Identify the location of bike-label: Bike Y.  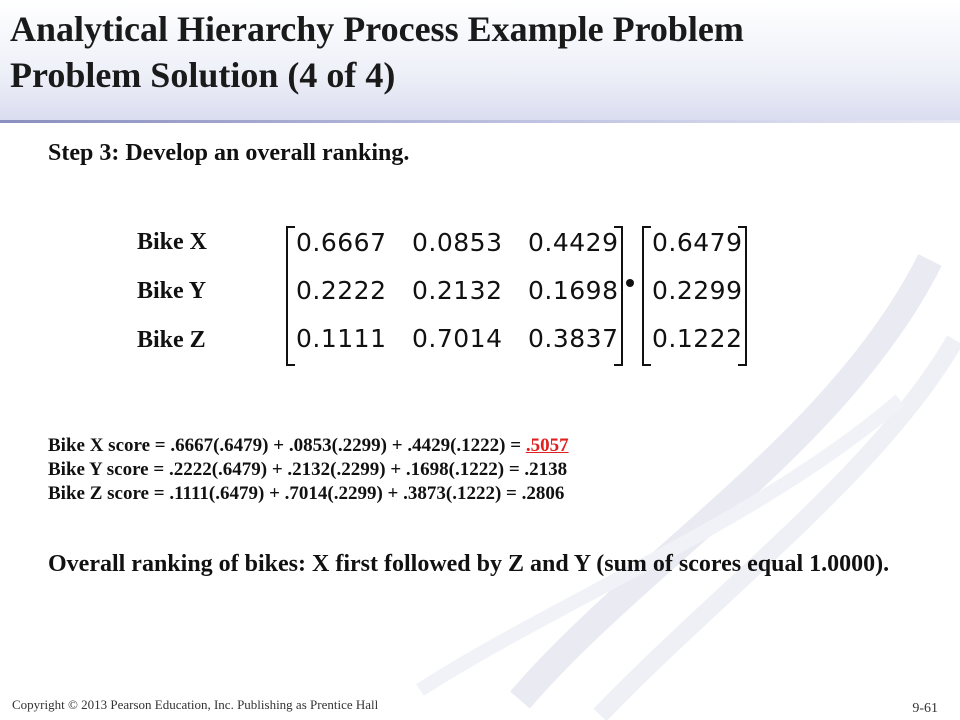
(172, 291).